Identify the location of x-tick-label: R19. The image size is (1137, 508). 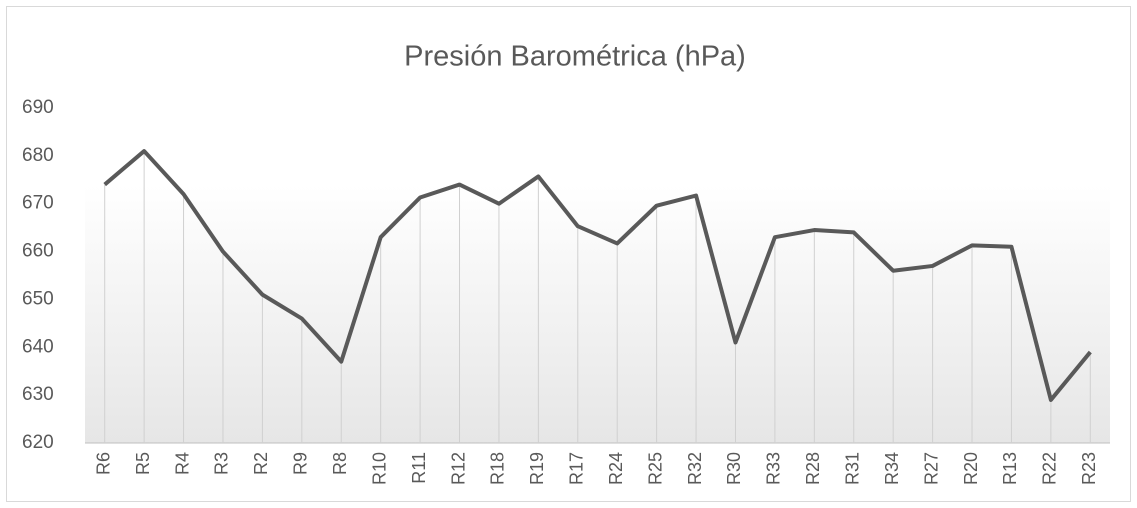
(537, 468).